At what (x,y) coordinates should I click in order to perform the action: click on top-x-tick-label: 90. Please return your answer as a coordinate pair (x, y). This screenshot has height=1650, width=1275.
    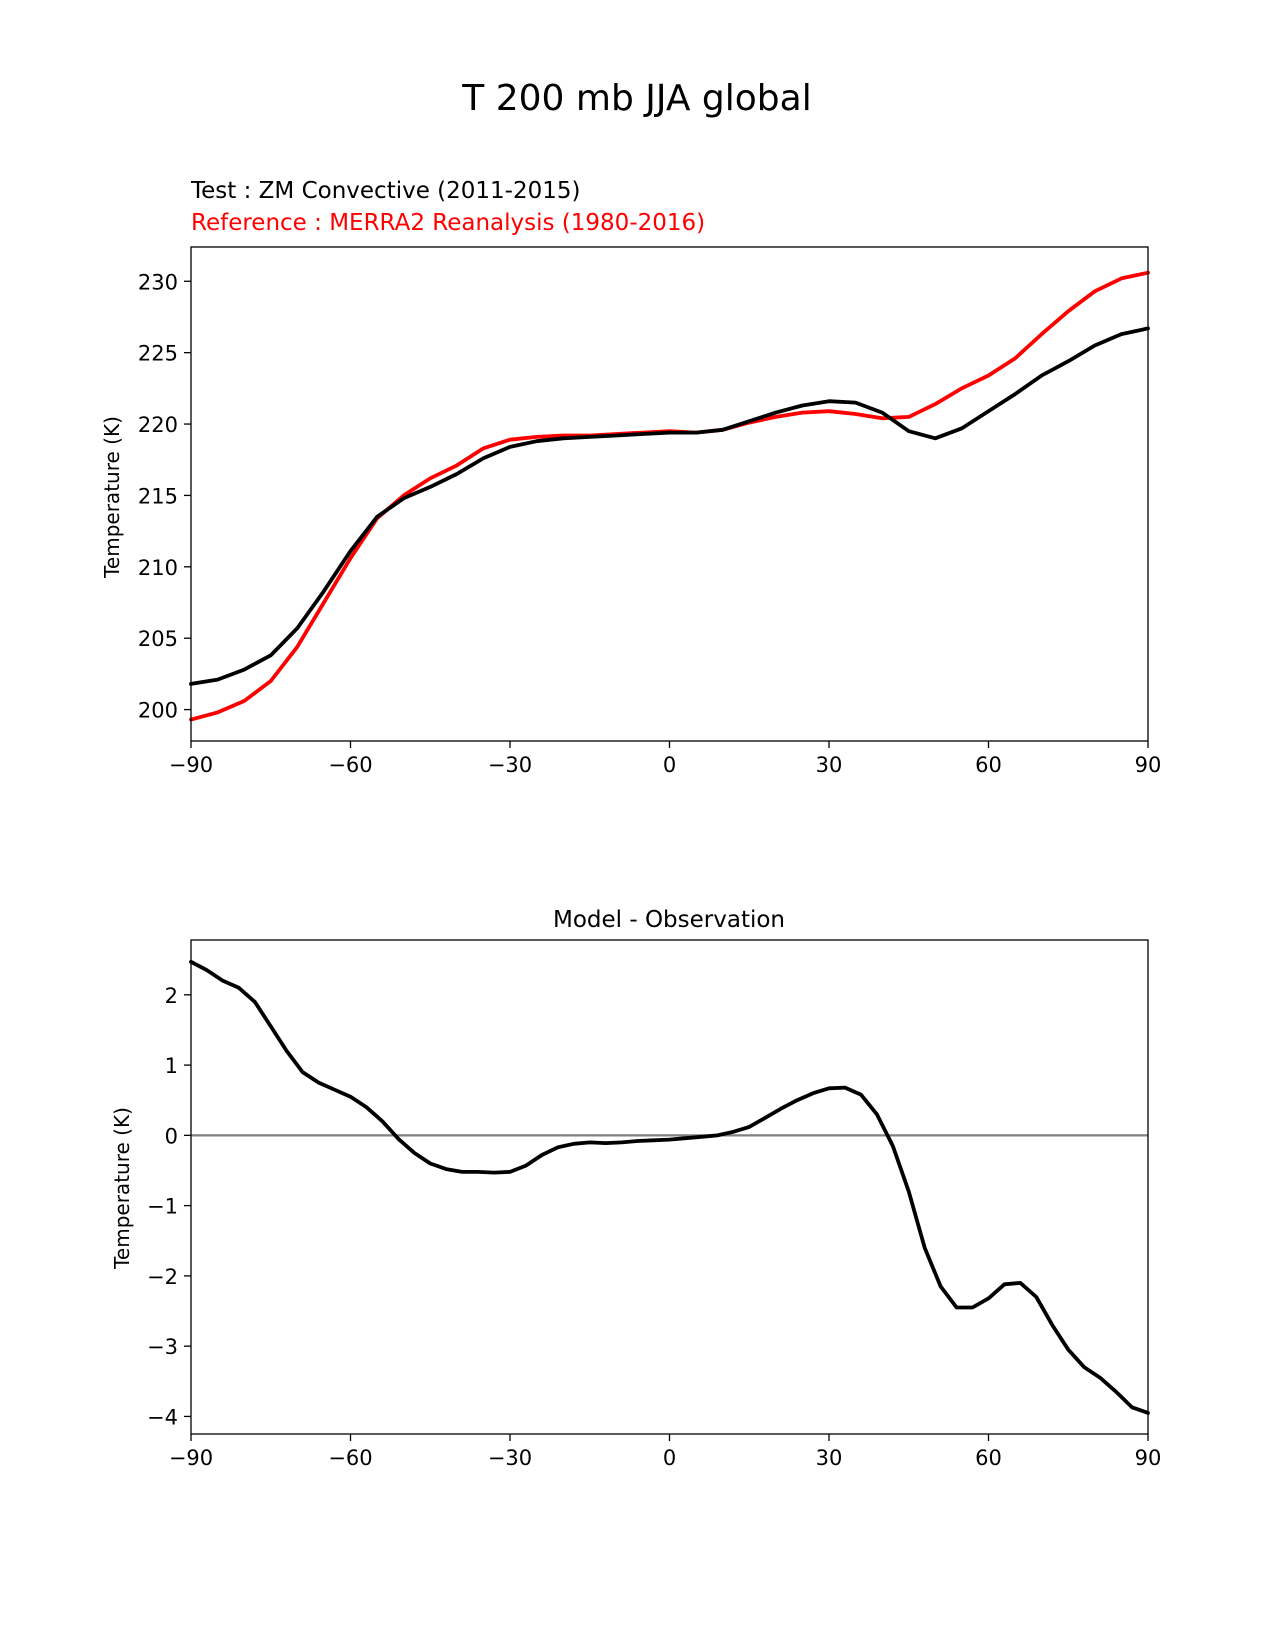
    Looking at the image, I should click on (1148, 765).